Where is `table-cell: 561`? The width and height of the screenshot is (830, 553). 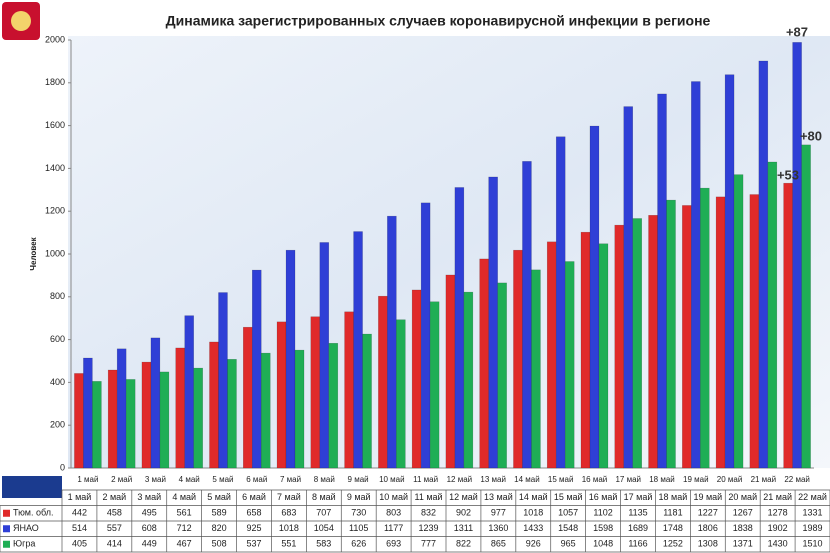 table-cell: 561 is located at coordinates (184, 513).